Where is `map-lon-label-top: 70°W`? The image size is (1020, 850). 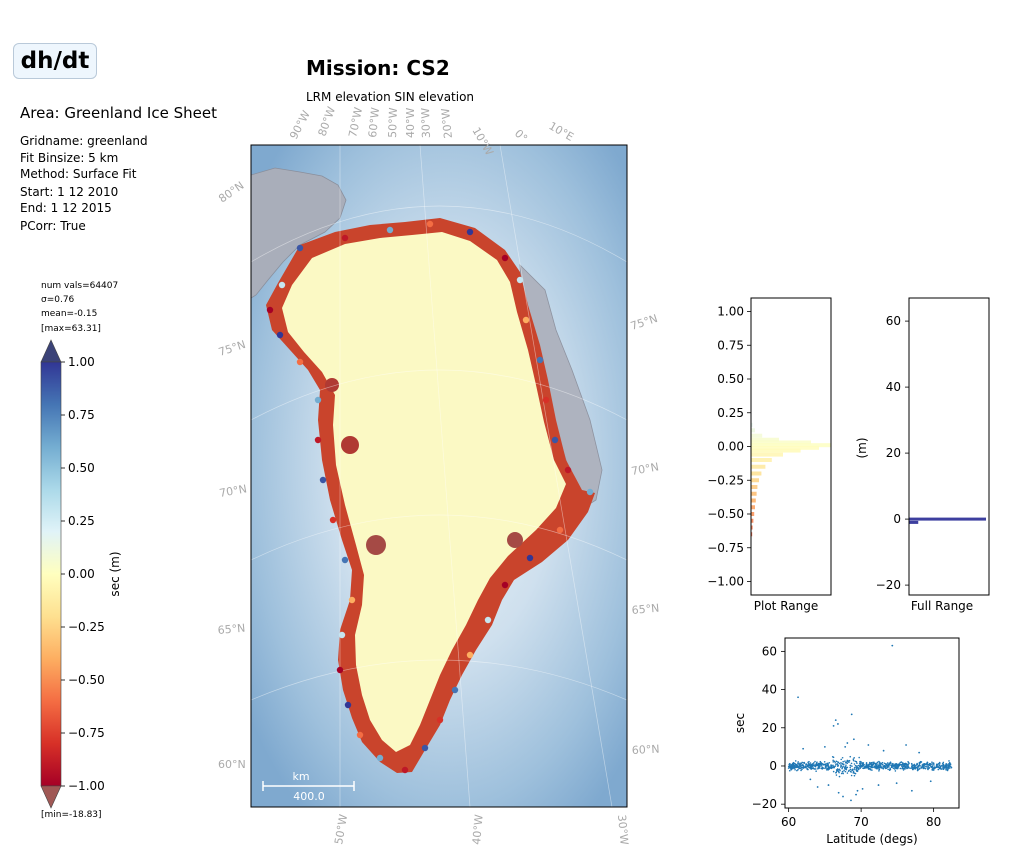 map-lon-label-top: 70°W is located at coordinates (355, 122).